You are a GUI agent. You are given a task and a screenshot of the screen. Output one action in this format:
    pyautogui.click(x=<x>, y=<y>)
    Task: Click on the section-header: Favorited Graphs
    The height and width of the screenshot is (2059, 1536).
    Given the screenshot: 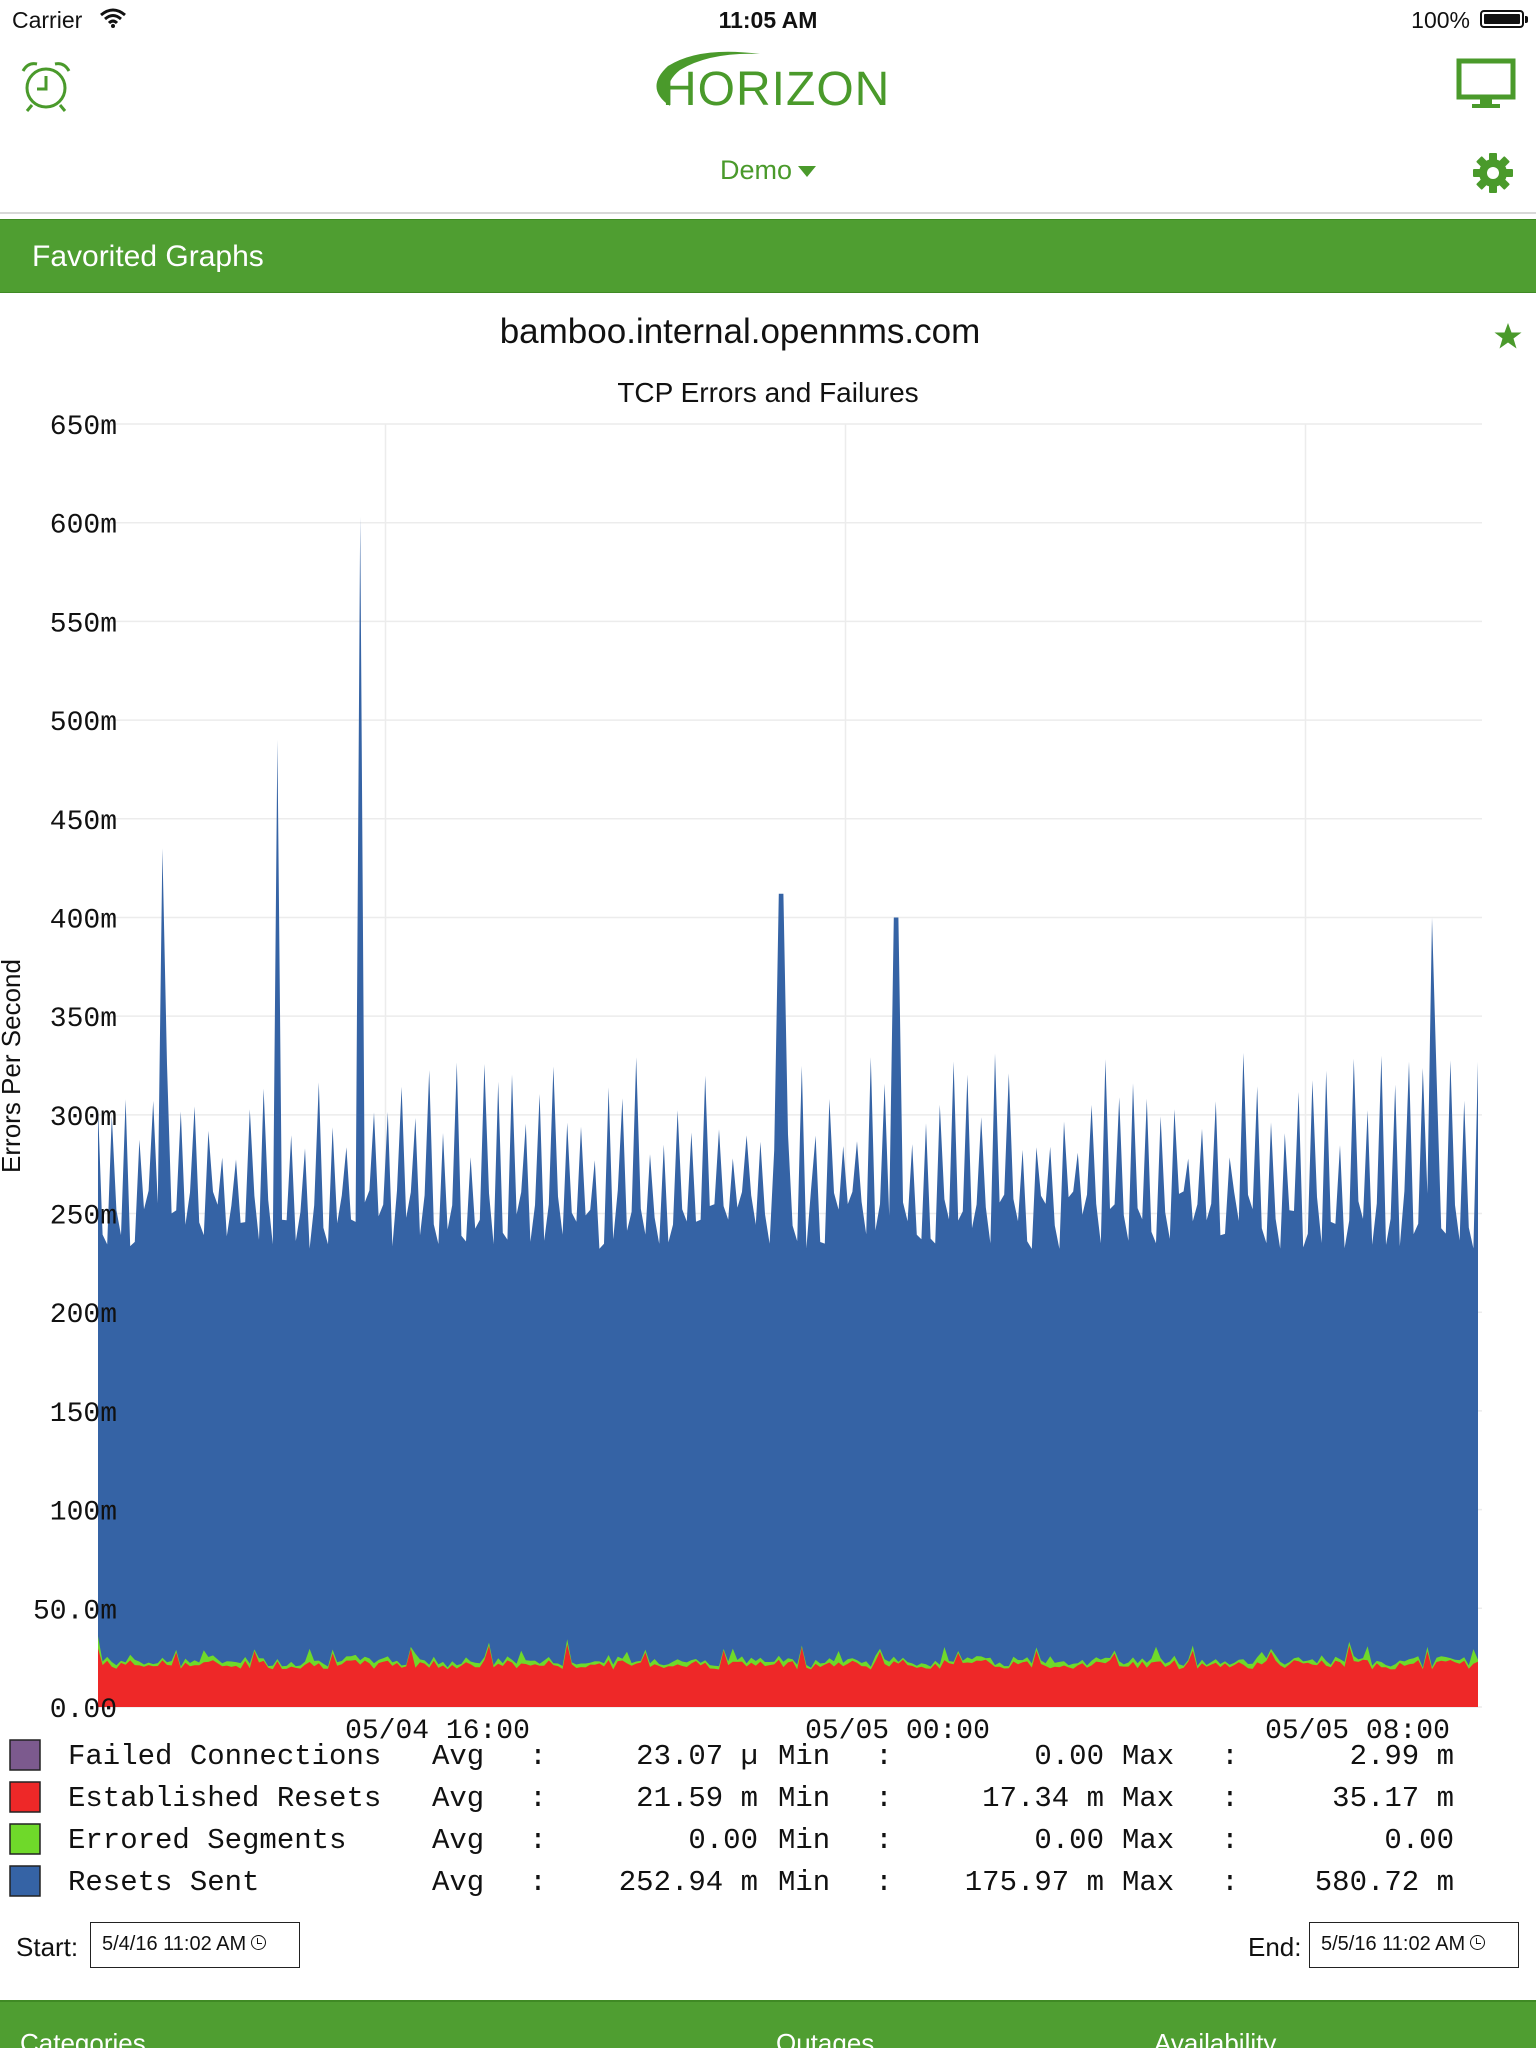 What is the action you would take?
    pyautogui.click(x=768, y=256)
    